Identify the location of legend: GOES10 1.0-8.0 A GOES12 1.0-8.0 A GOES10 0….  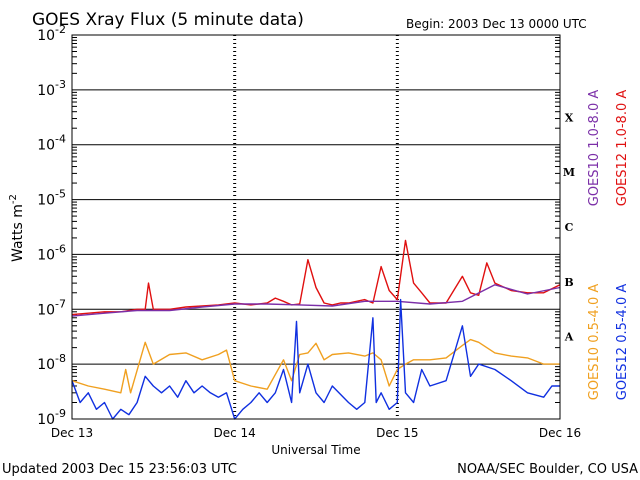
(608, 245).